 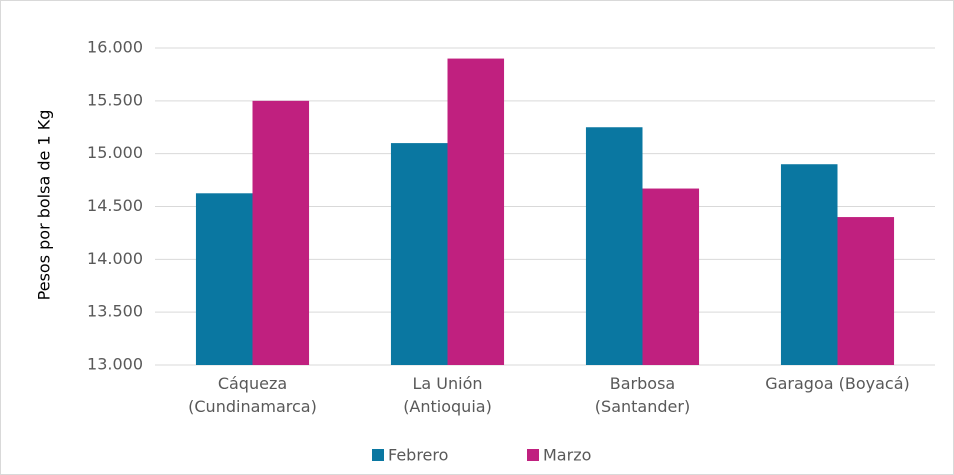 I want to click on y-tick-label: 15.000, so click(x=115, y=152).